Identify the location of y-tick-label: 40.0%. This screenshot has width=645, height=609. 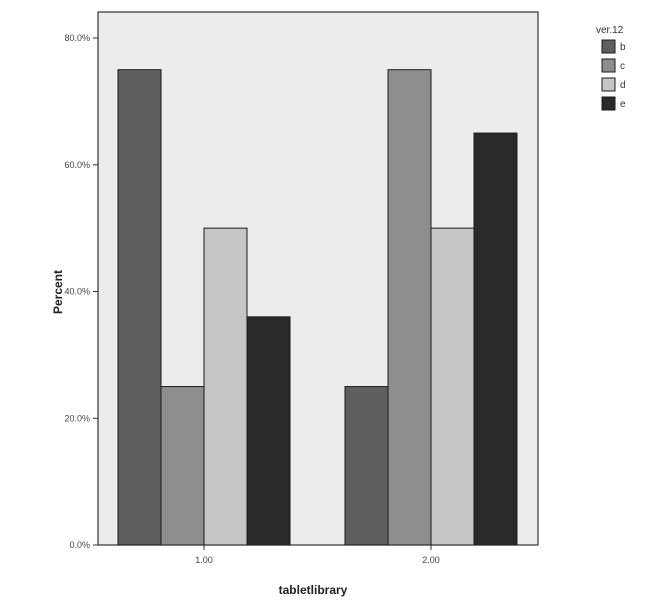
(77, 292).